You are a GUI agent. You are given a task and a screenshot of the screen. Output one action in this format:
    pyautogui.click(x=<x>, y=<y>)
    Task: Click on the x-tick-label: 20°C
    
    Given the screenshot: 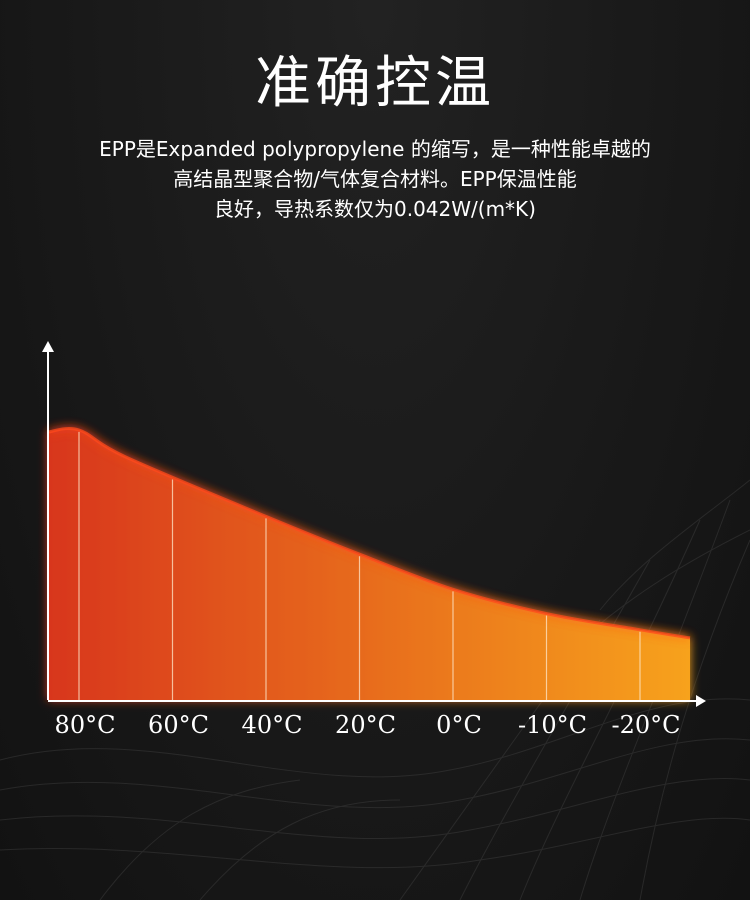 What is the action you would take?
    pyautogui.click(x=365, y=725)
    